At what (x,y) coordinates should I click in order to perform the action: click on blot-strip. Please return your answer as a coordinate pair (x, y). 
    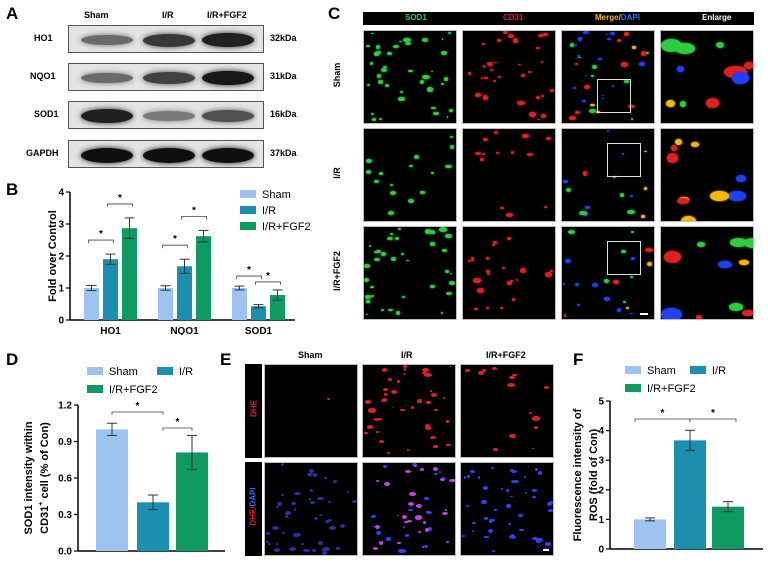
    Looking at the image, I should click on (166, 154).